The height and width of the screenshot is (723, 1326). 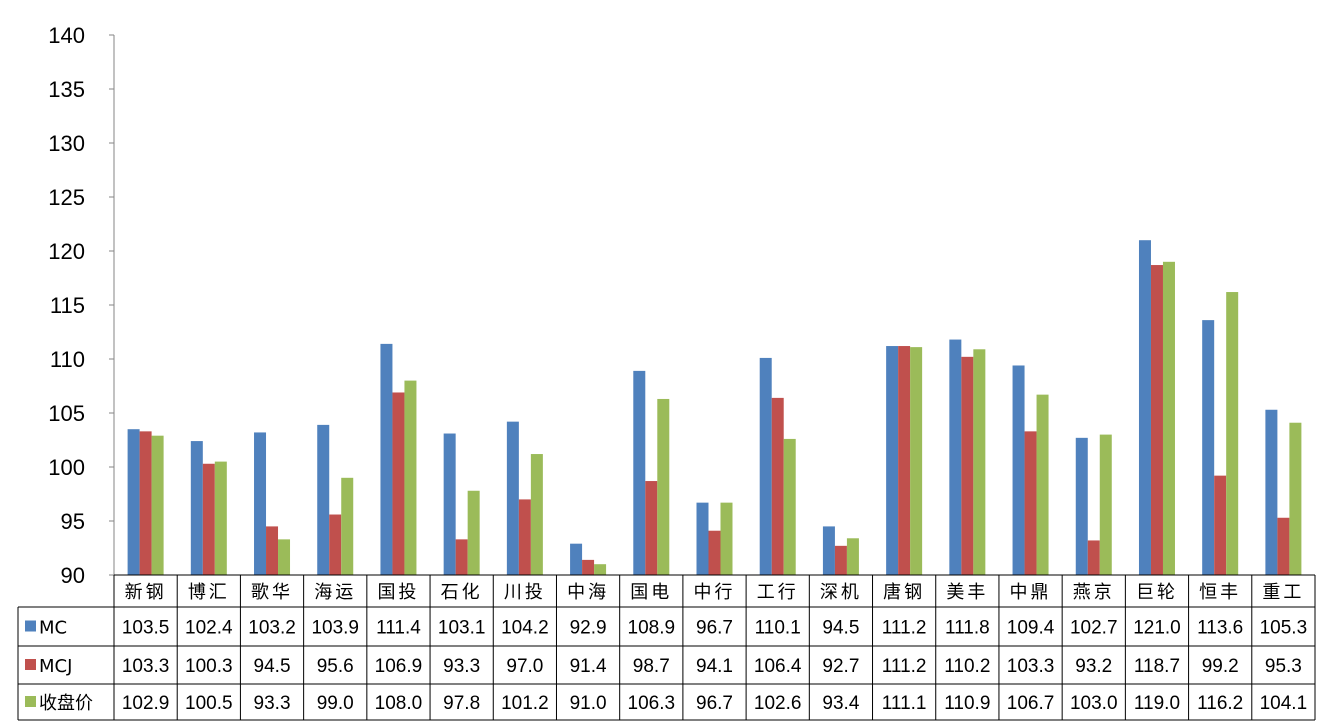 What do you see at coordinates (66, 197) in the screenshot?
I see `y-tick-label: 125` at bounding box center [66, 197].